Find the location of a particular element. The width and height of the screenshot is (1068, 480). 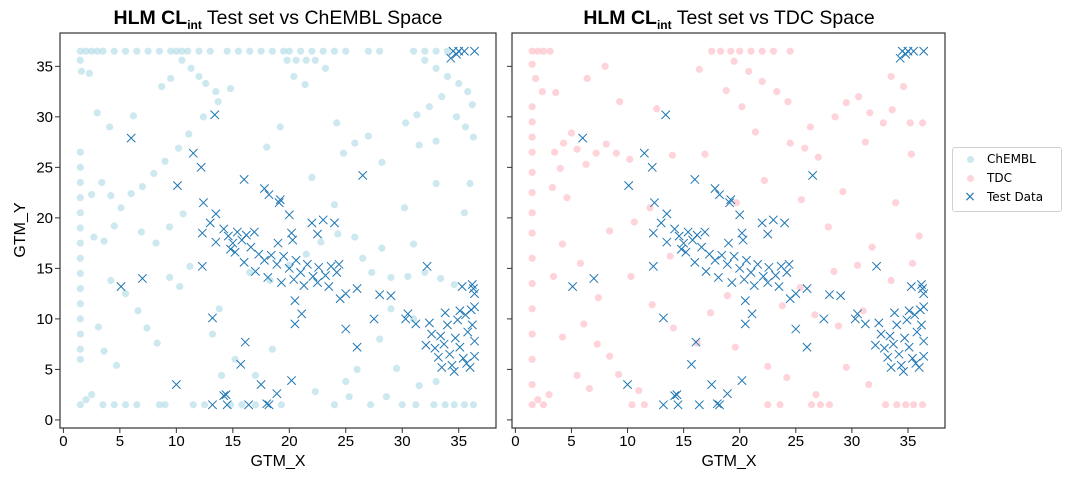

x-tick-label: 5 is located at coordinates (120, 441).